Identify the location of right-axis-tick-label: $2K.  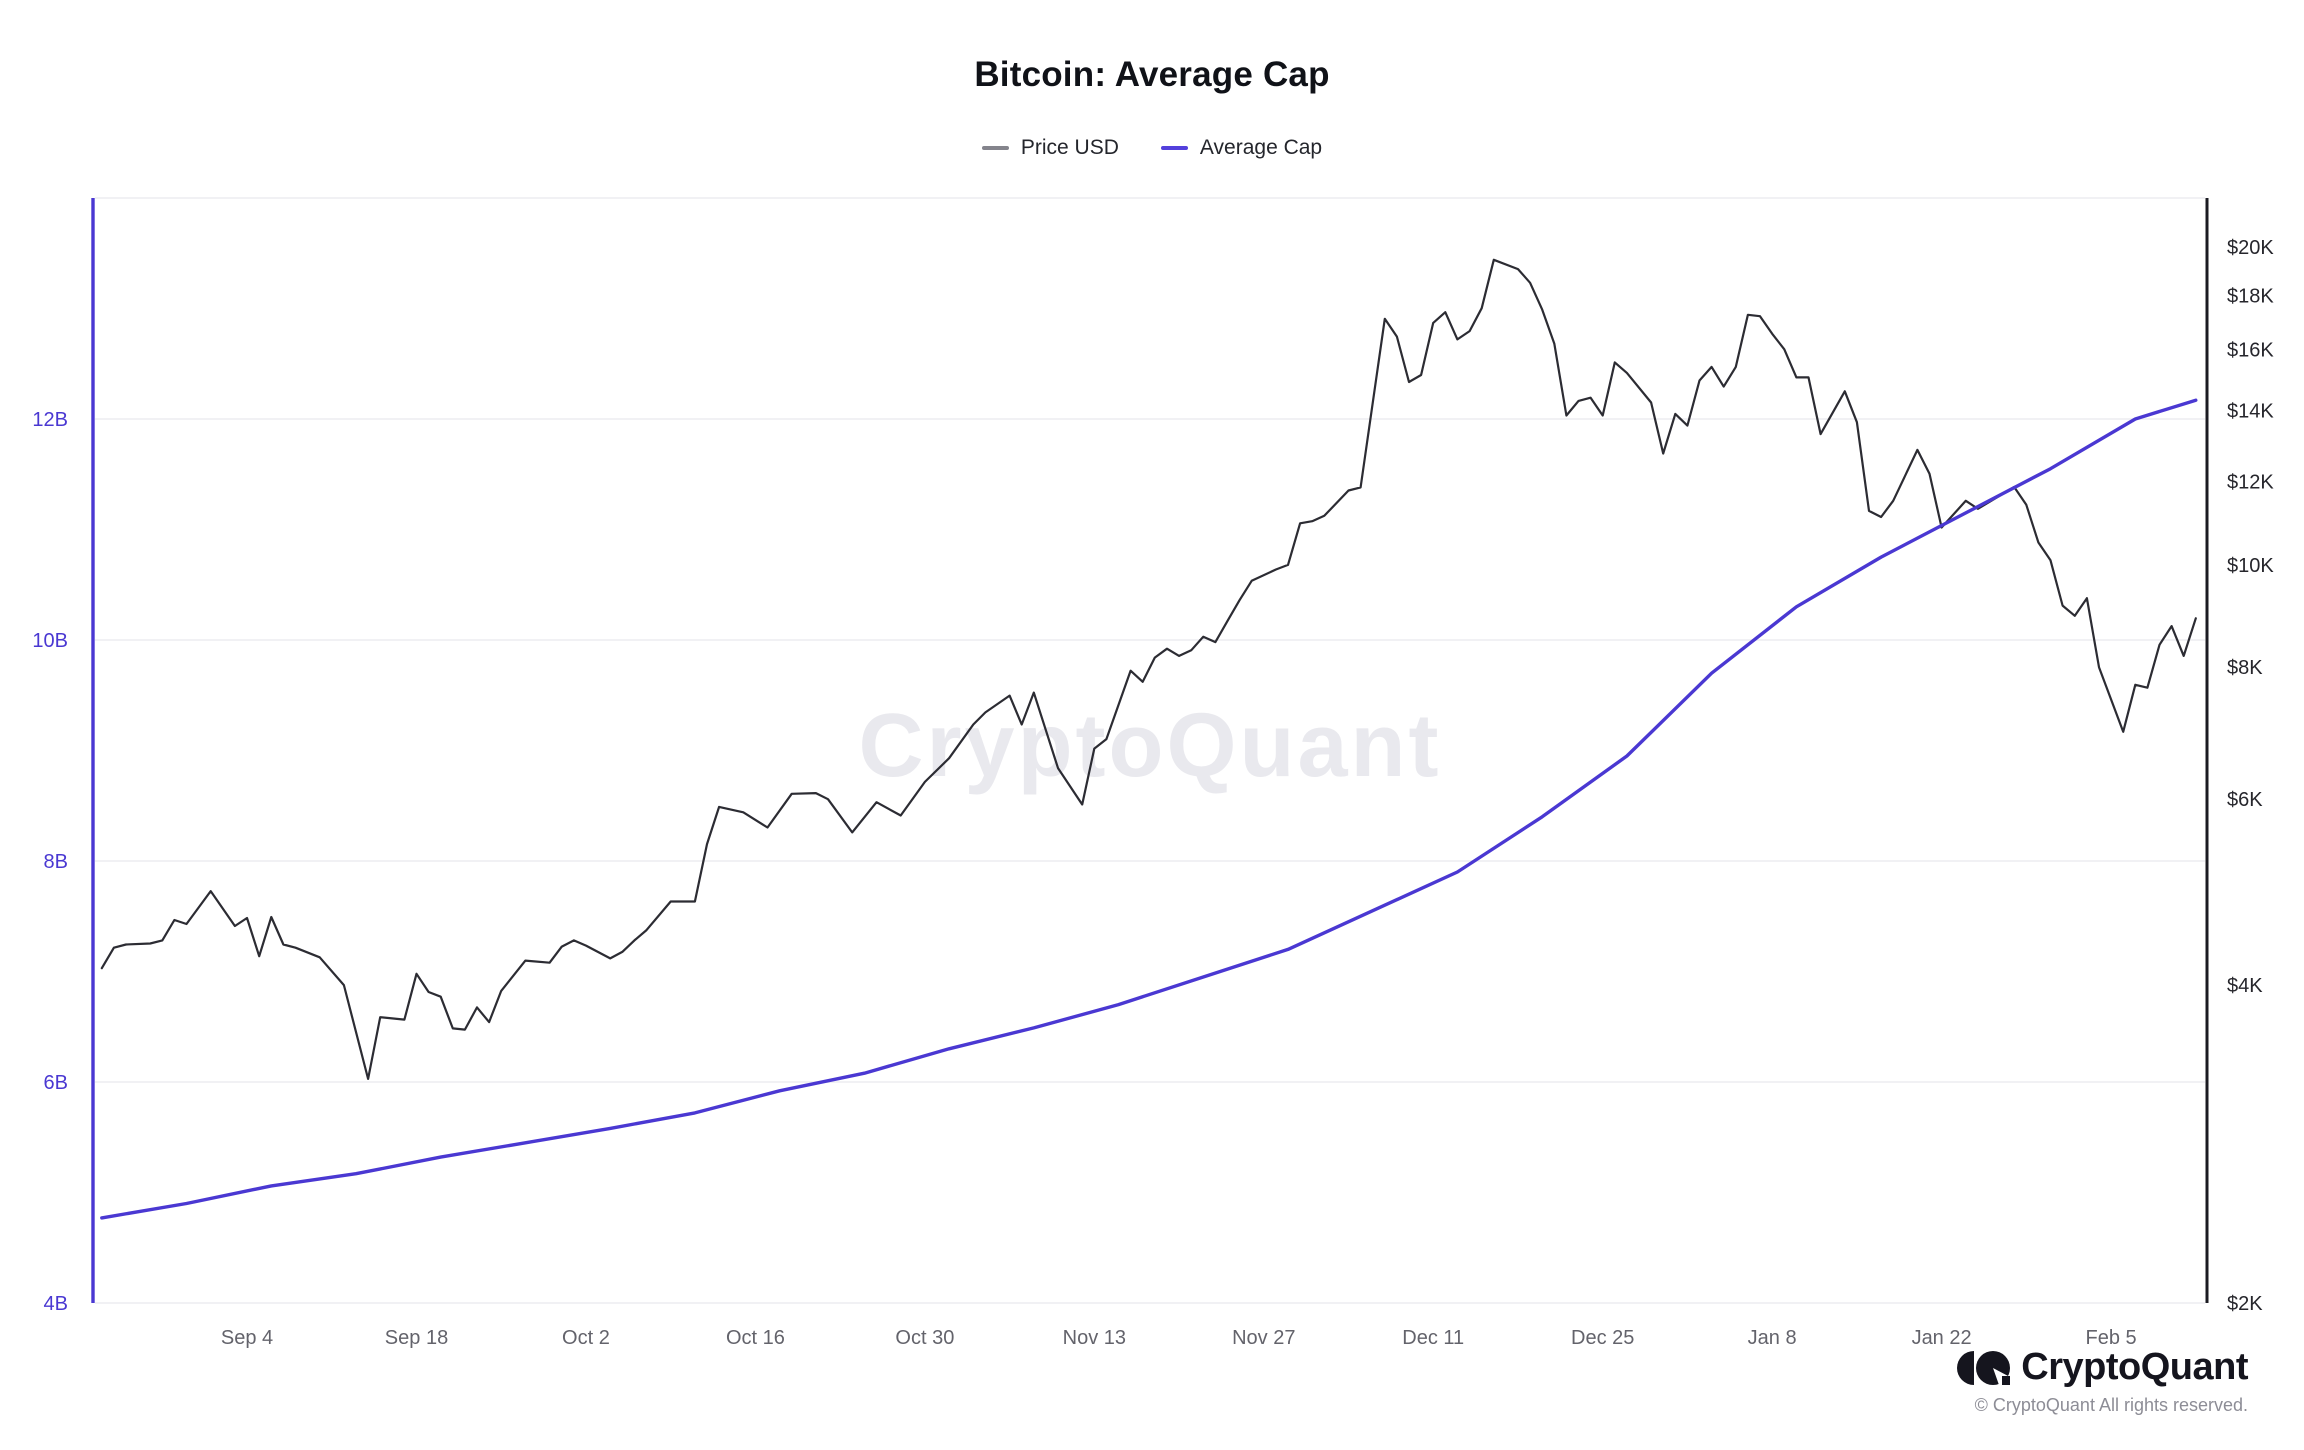
(2245, 1304).